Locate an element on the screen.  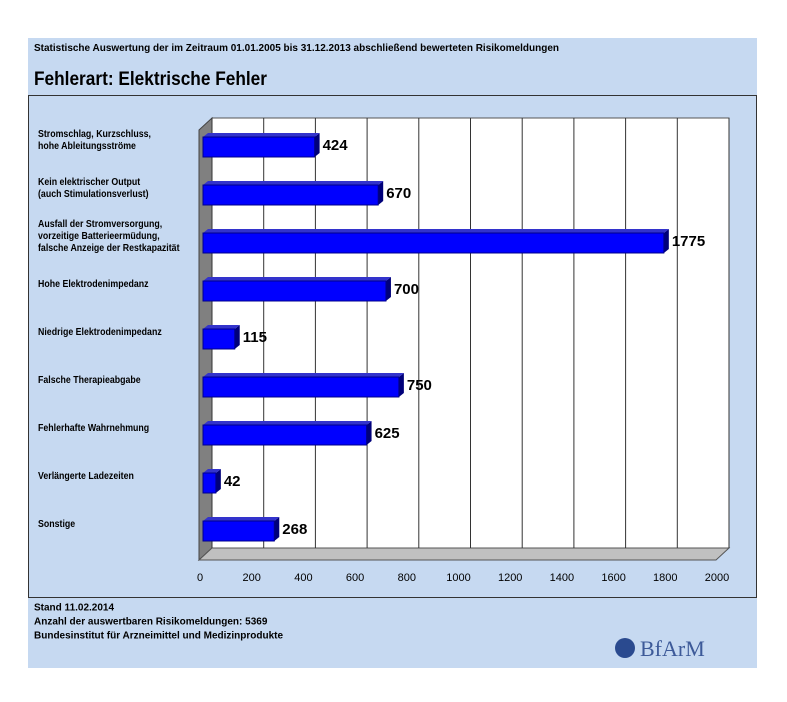
value-label: 1775 is located at coordinates (688, 241).